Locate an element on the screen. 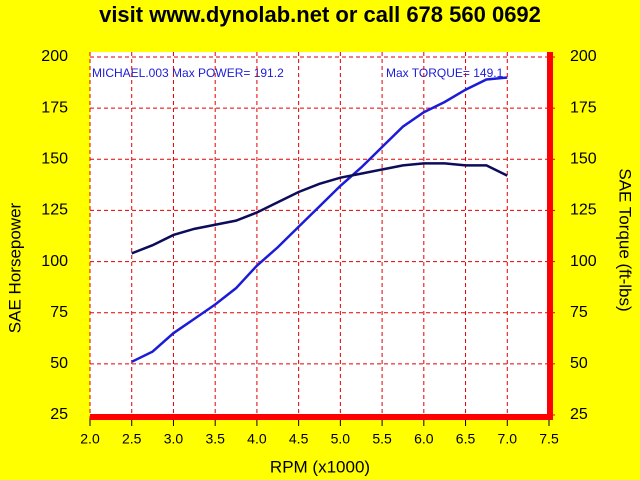 Image resolution: width=640 pixels, height=480 pixels. y-tick-label: 200 is located at coordinates (54, 56).